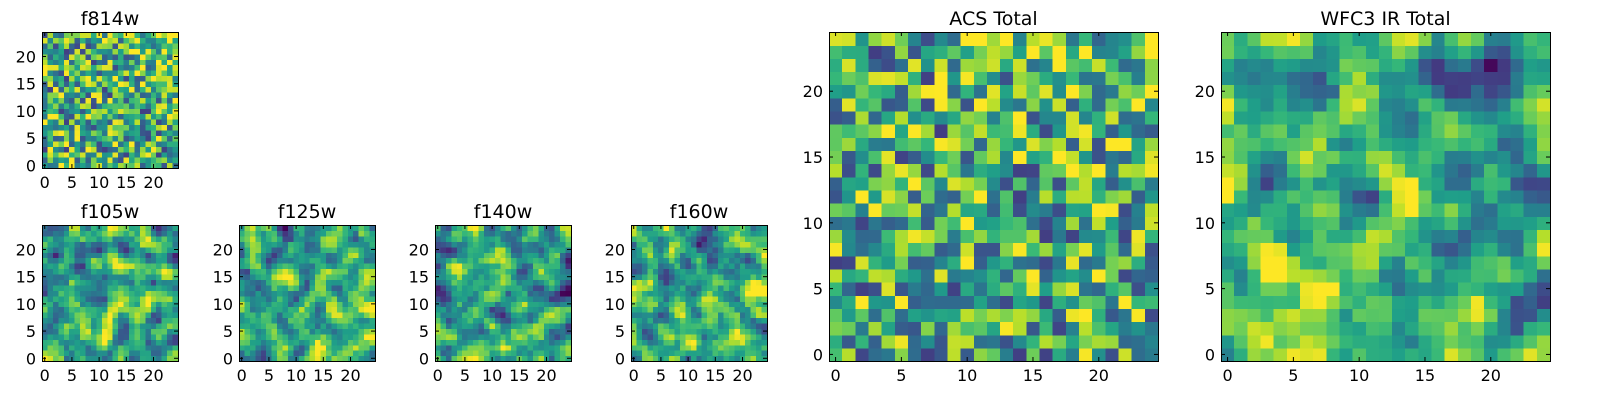  What do you see at coordinates (31, 358) in the screenshot?
I see `y-tick-label: 0` at bounding box center [31, 358].